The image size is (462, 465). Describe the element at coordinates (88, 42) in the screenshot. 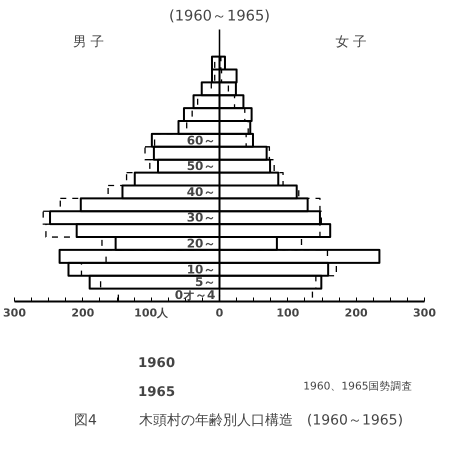

I see `text: 男 子` at that location.